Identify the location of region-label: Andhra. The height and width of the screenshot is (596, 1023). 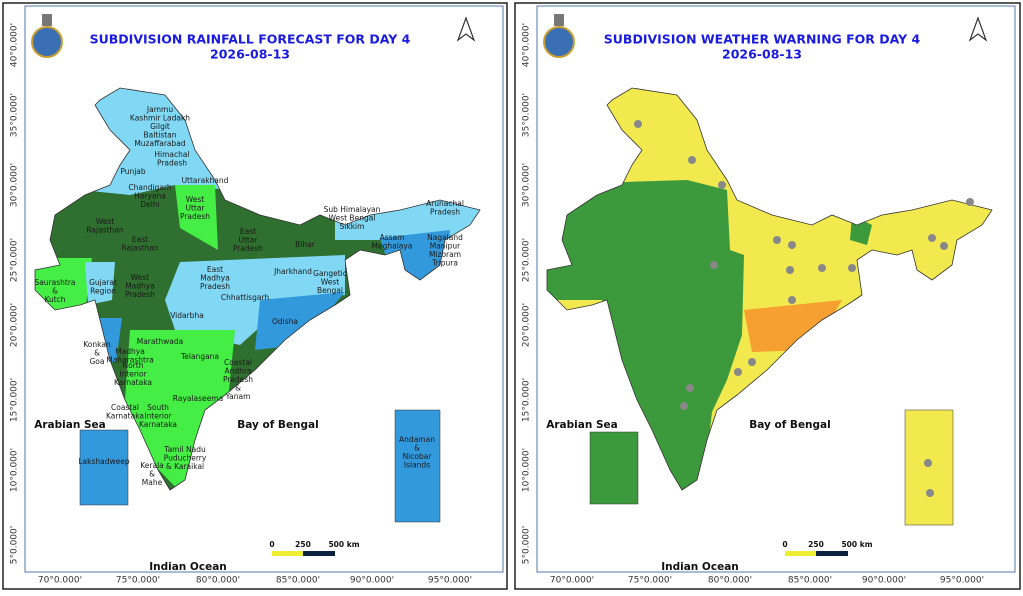
(237, 371).